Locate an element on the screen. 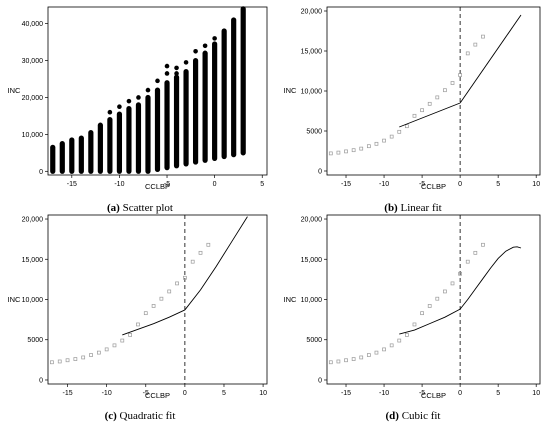 The image size is (550, 426). y-tick-label: 0 is located at coordinates (320, 380).